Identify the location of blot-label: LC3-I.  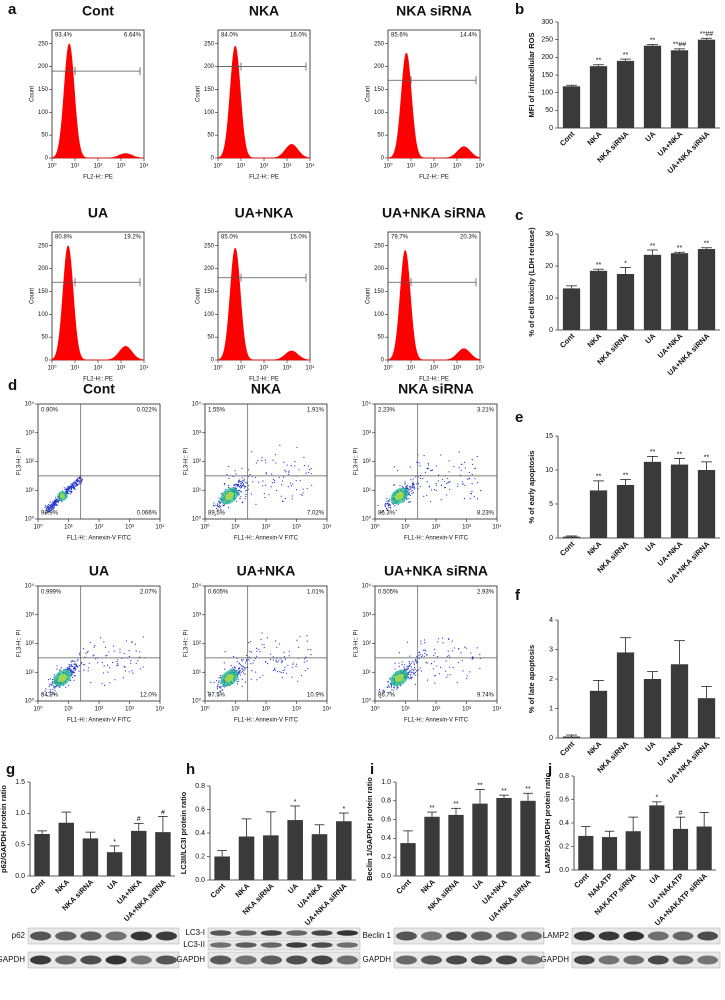
(195, 932).